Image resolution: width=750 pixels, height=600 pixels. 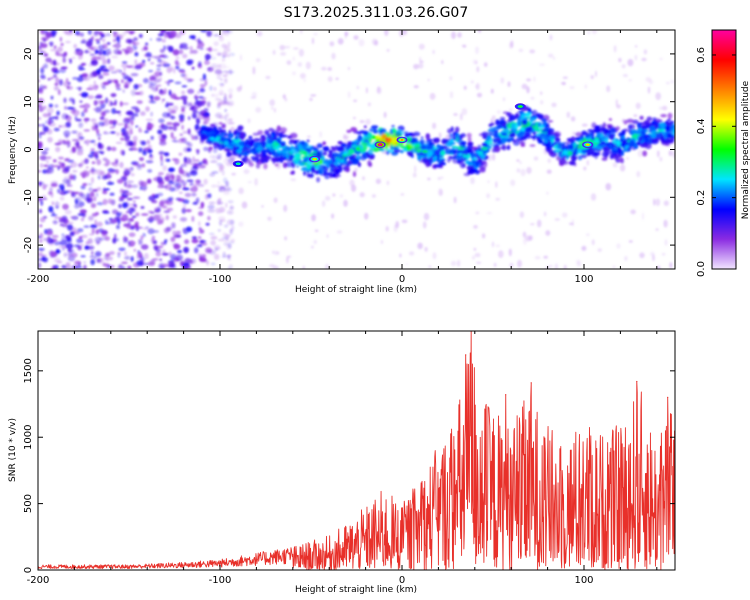 I want to click on snr-xtick-label: 100, so click(x=583, y=580).